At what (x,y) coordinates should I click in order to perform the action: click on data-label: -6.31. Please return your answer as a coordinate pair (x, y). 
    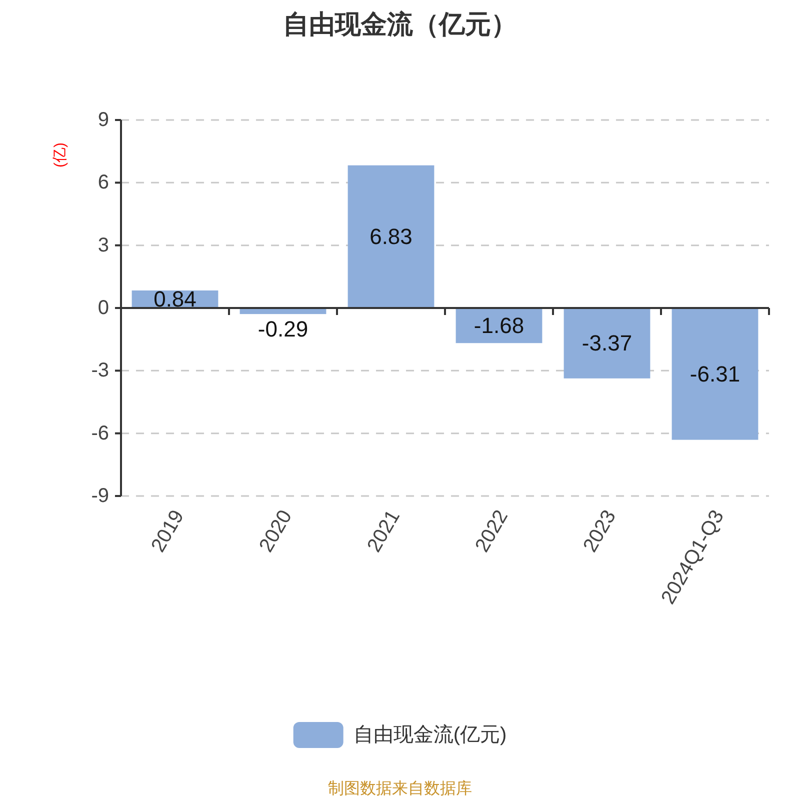
    Looking at the image, I should click on (715, 373).